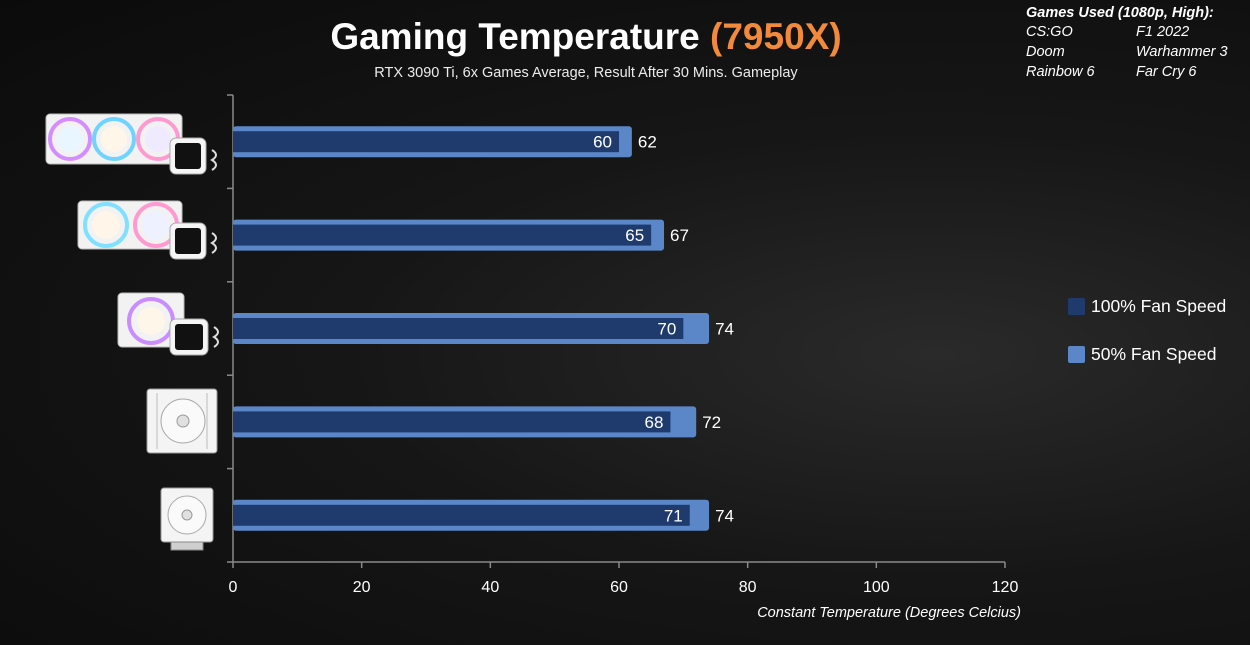 This screenshot has width=1250, height=645. What do you see at coordinates (1005, 587) in the screenshot?
I see `x-tick-label: 120` at bounding box center [1005, 587].